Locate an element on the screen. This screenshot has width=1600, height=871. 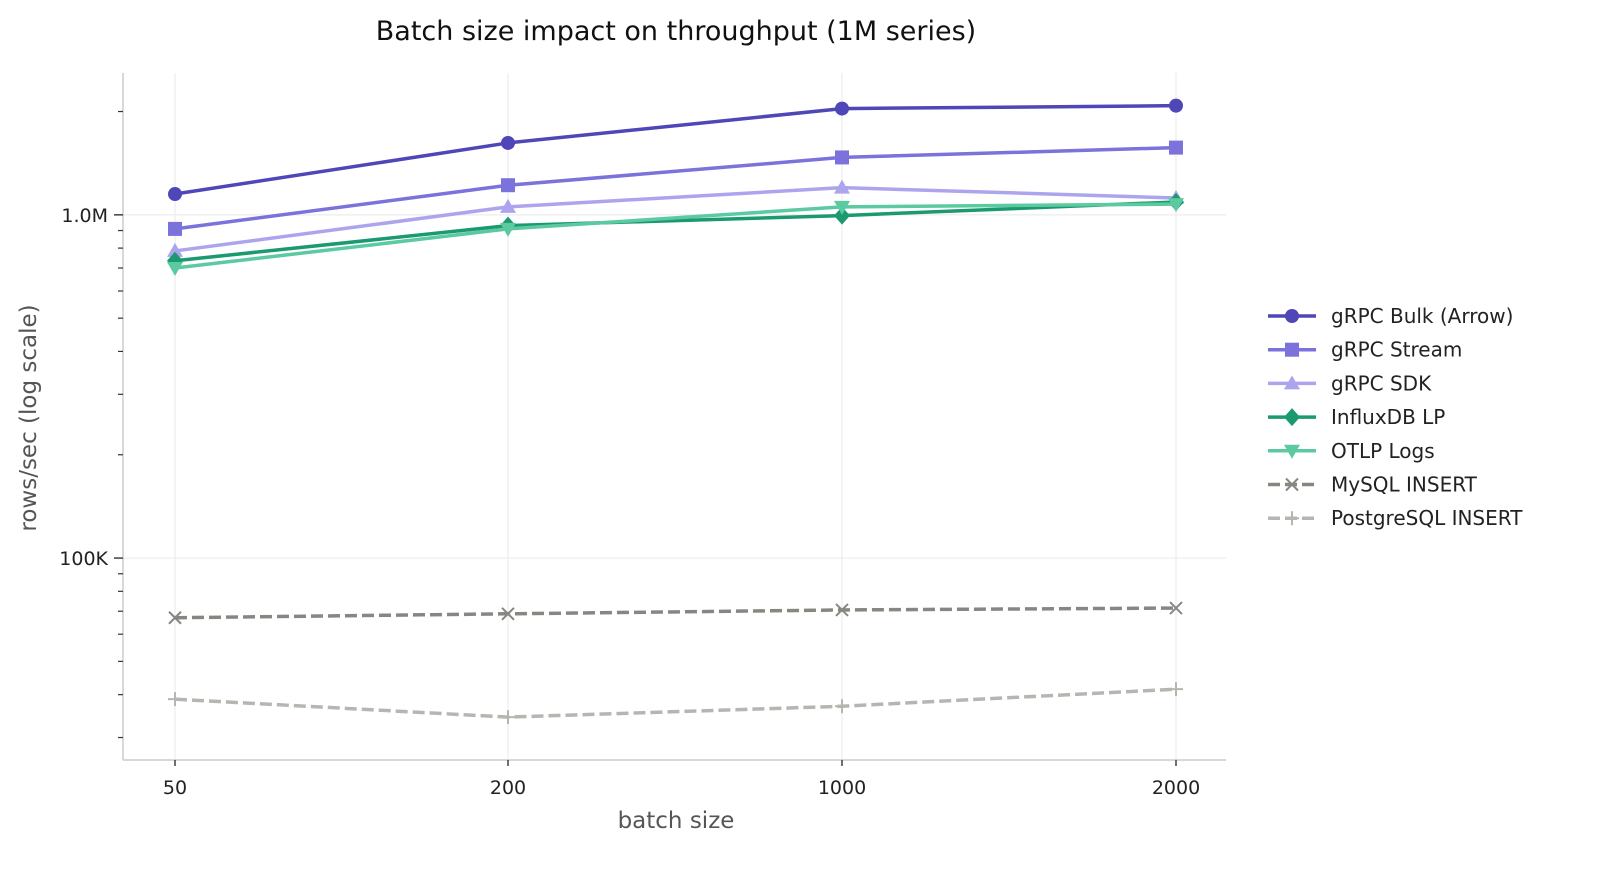
y-tick-label: 100K is located at coordinates (83, 559).